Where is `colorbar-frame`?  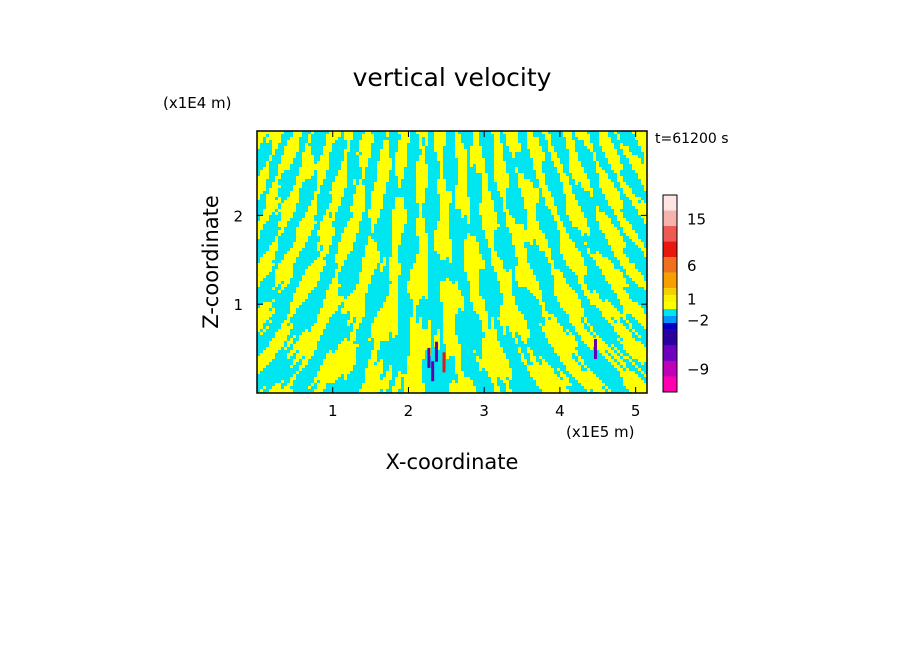 colorbar-frame is located at coordinates (670, 293).